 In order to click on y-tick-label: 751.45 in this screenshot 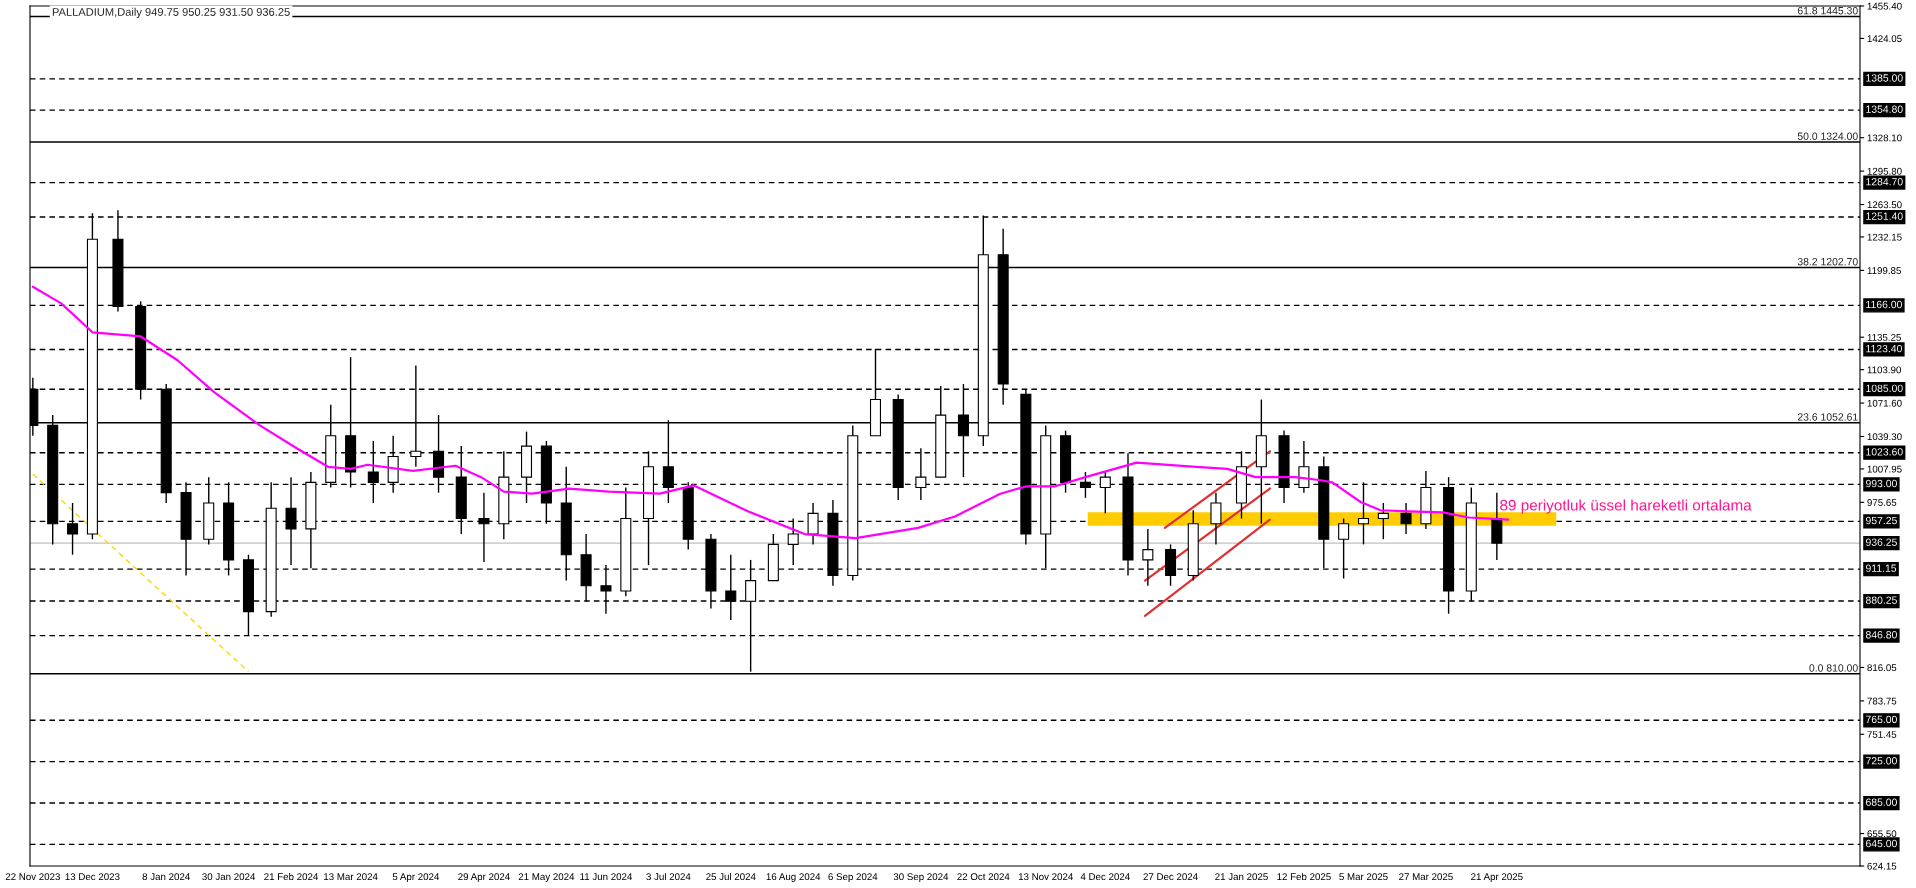, I will do `click(1882, 734)`.